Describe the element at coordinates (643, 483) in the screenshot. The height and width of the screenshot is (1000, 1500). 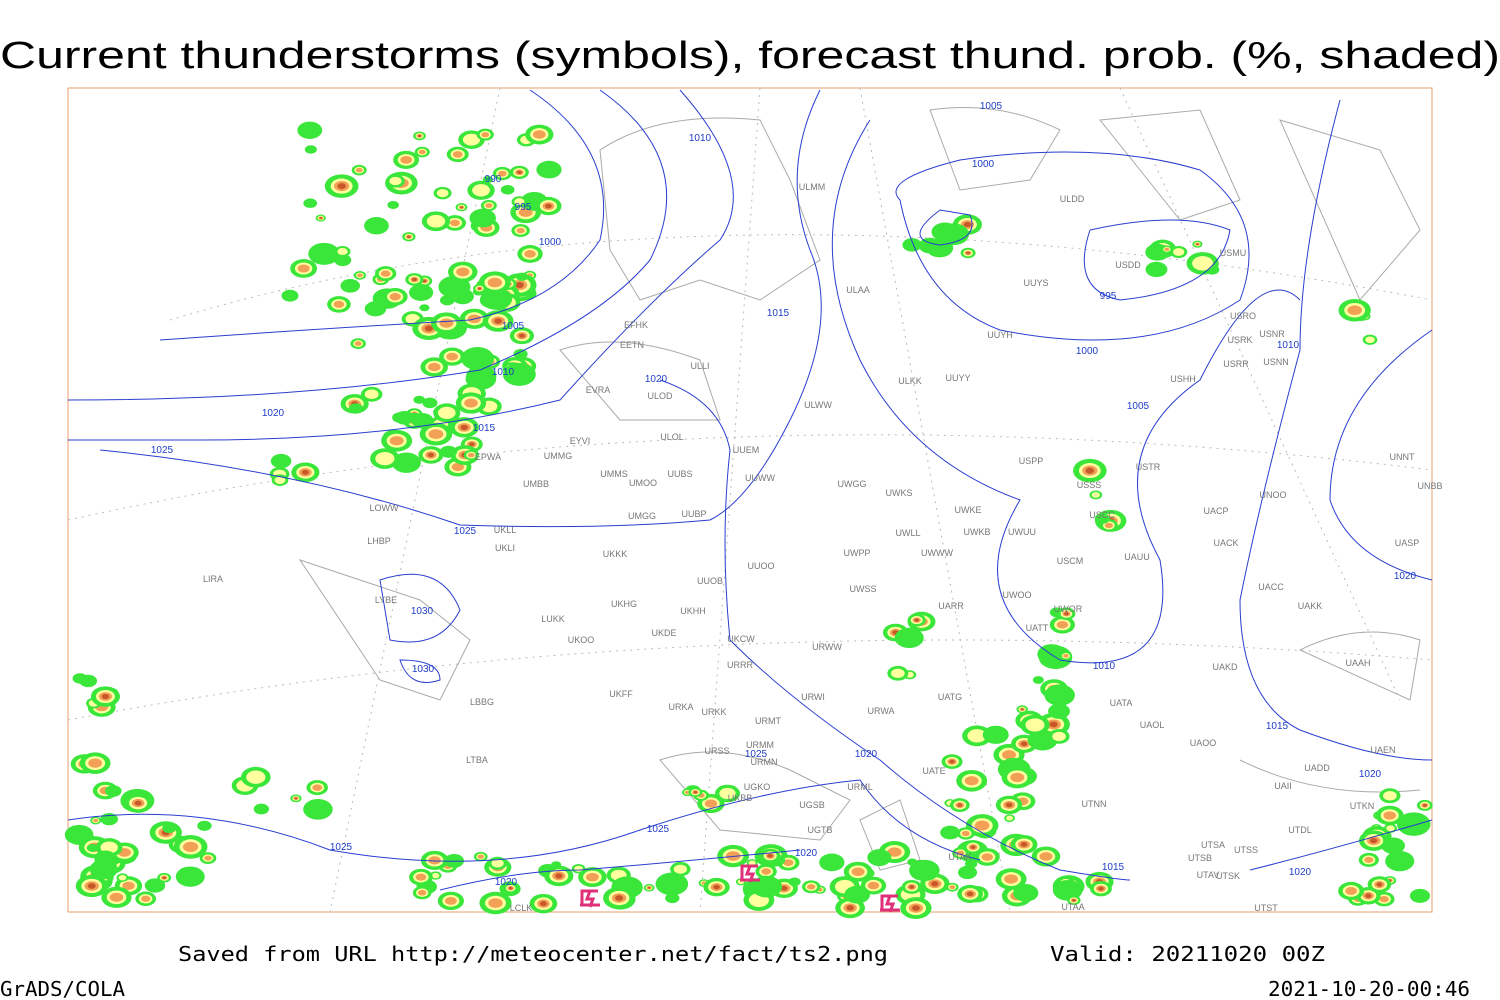
I see `station-label: UMOO` at that location.